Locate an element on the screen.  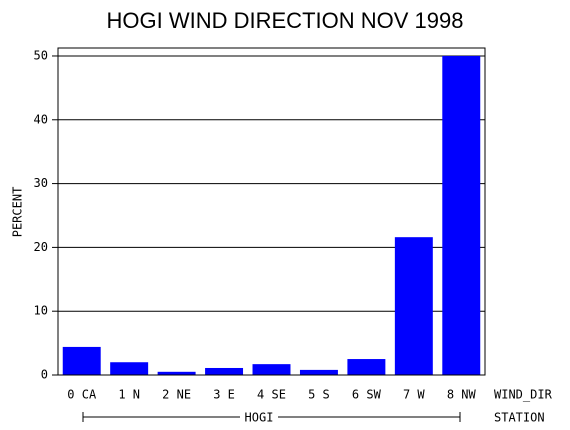
x-tick-label: 8 NW is located at coordinates (462, 395).